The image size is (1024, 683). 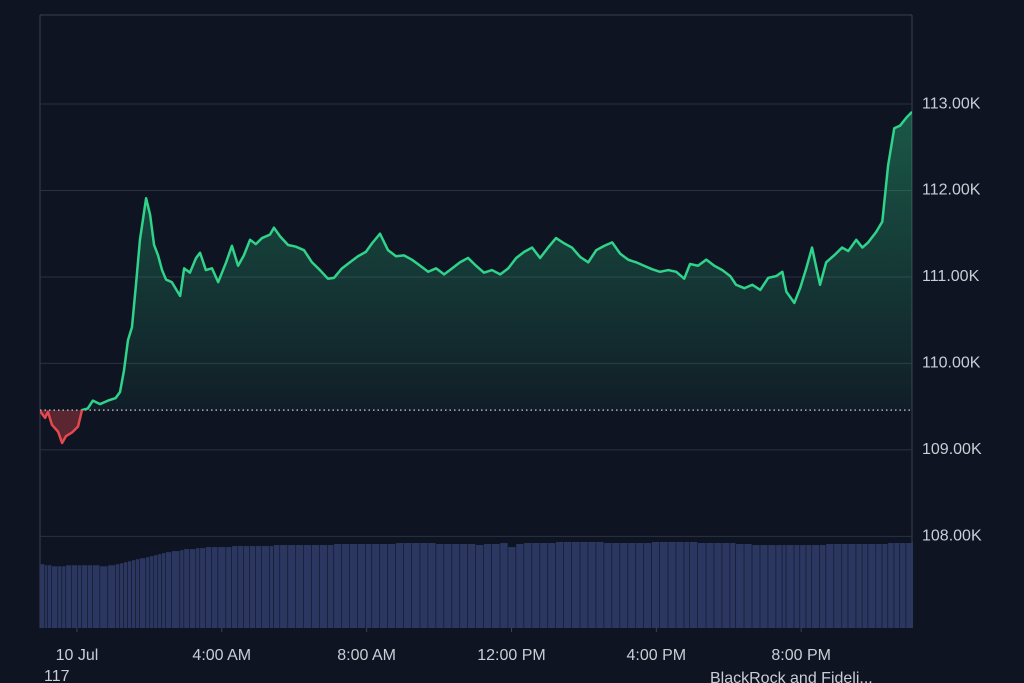 I want to click on y-tick-label: 113.00K, so click(x=951, y=103).